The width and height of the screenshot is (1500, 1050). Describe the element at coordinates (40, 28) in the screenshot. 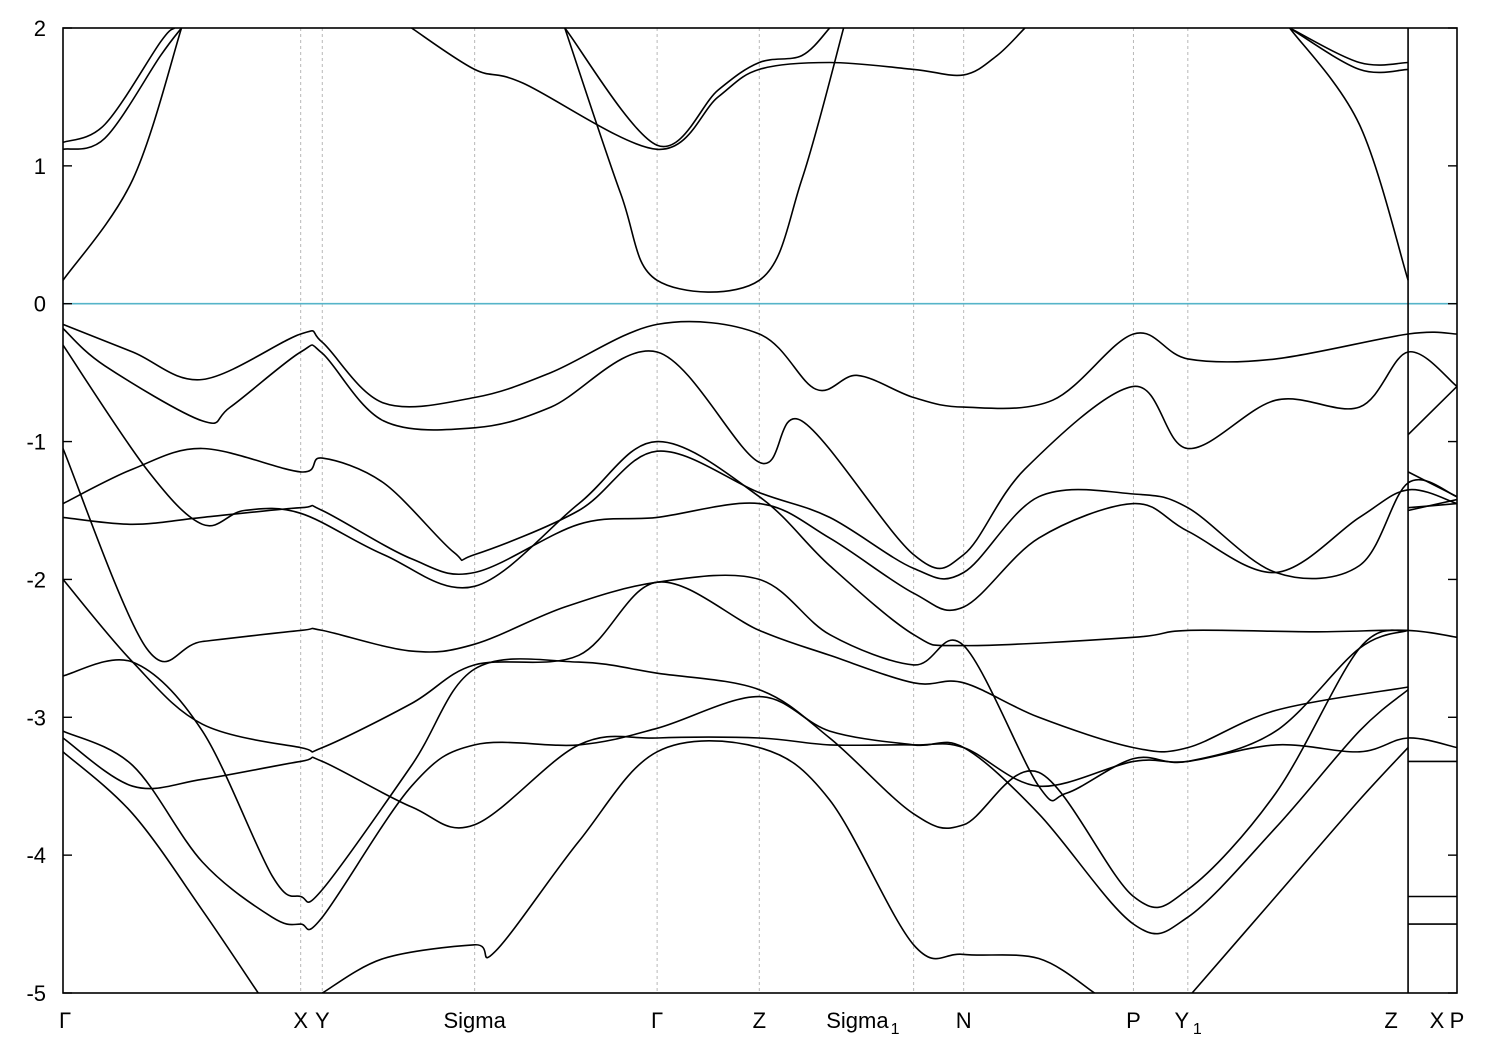

I see `y-tick-label: 2` at that location.